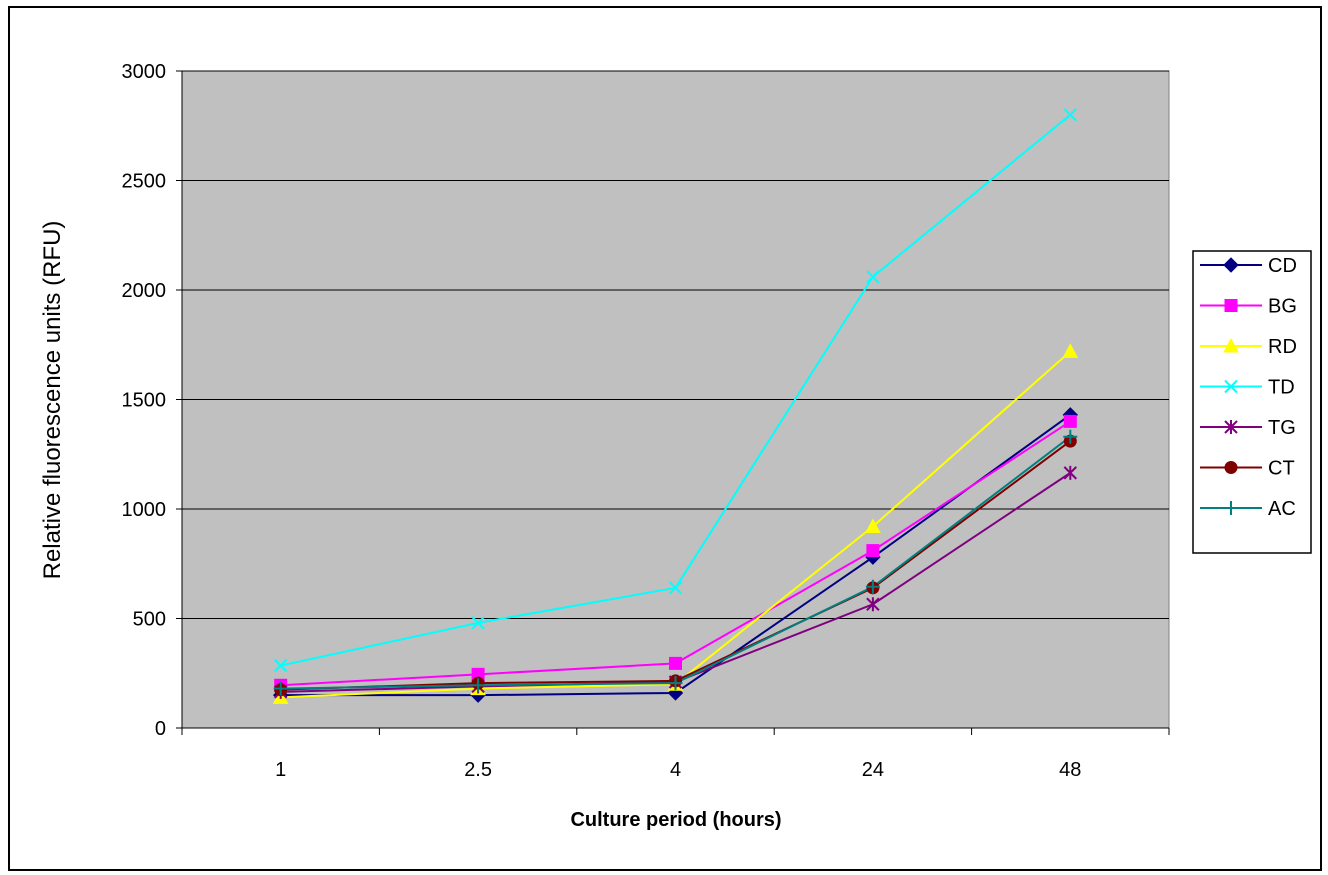  I want to click on marker-td-2-stroke-b, so click(675, 588).